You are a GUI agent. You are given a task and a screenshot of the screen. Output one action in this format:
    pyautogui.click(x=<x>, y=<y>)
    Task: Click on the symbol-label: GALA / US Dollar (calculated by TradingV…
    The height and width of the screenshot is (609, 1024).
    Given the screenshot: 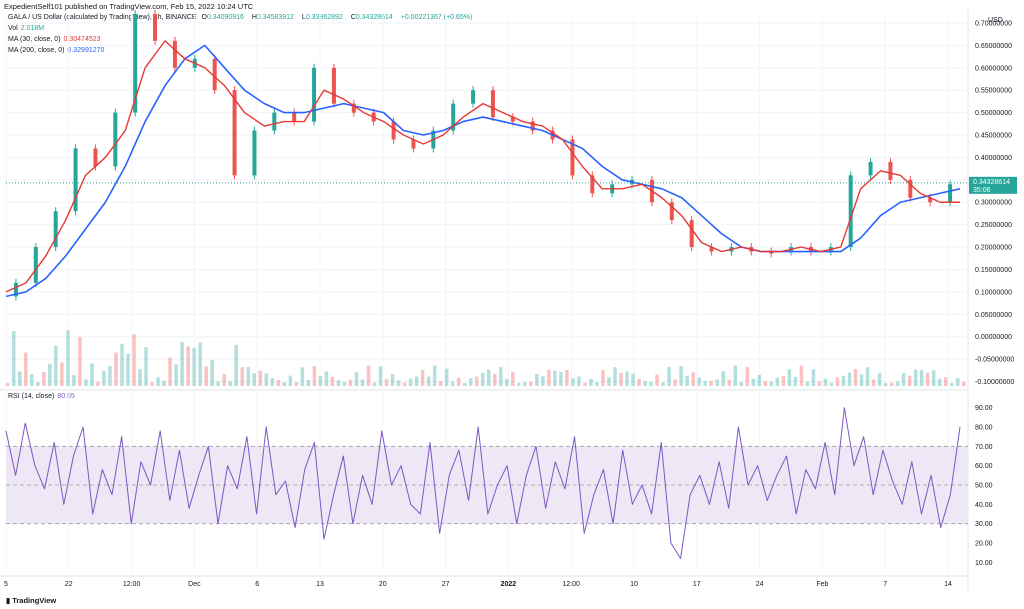 What is the action you would take?
    pyautogui.click(x=102, y=17)
    